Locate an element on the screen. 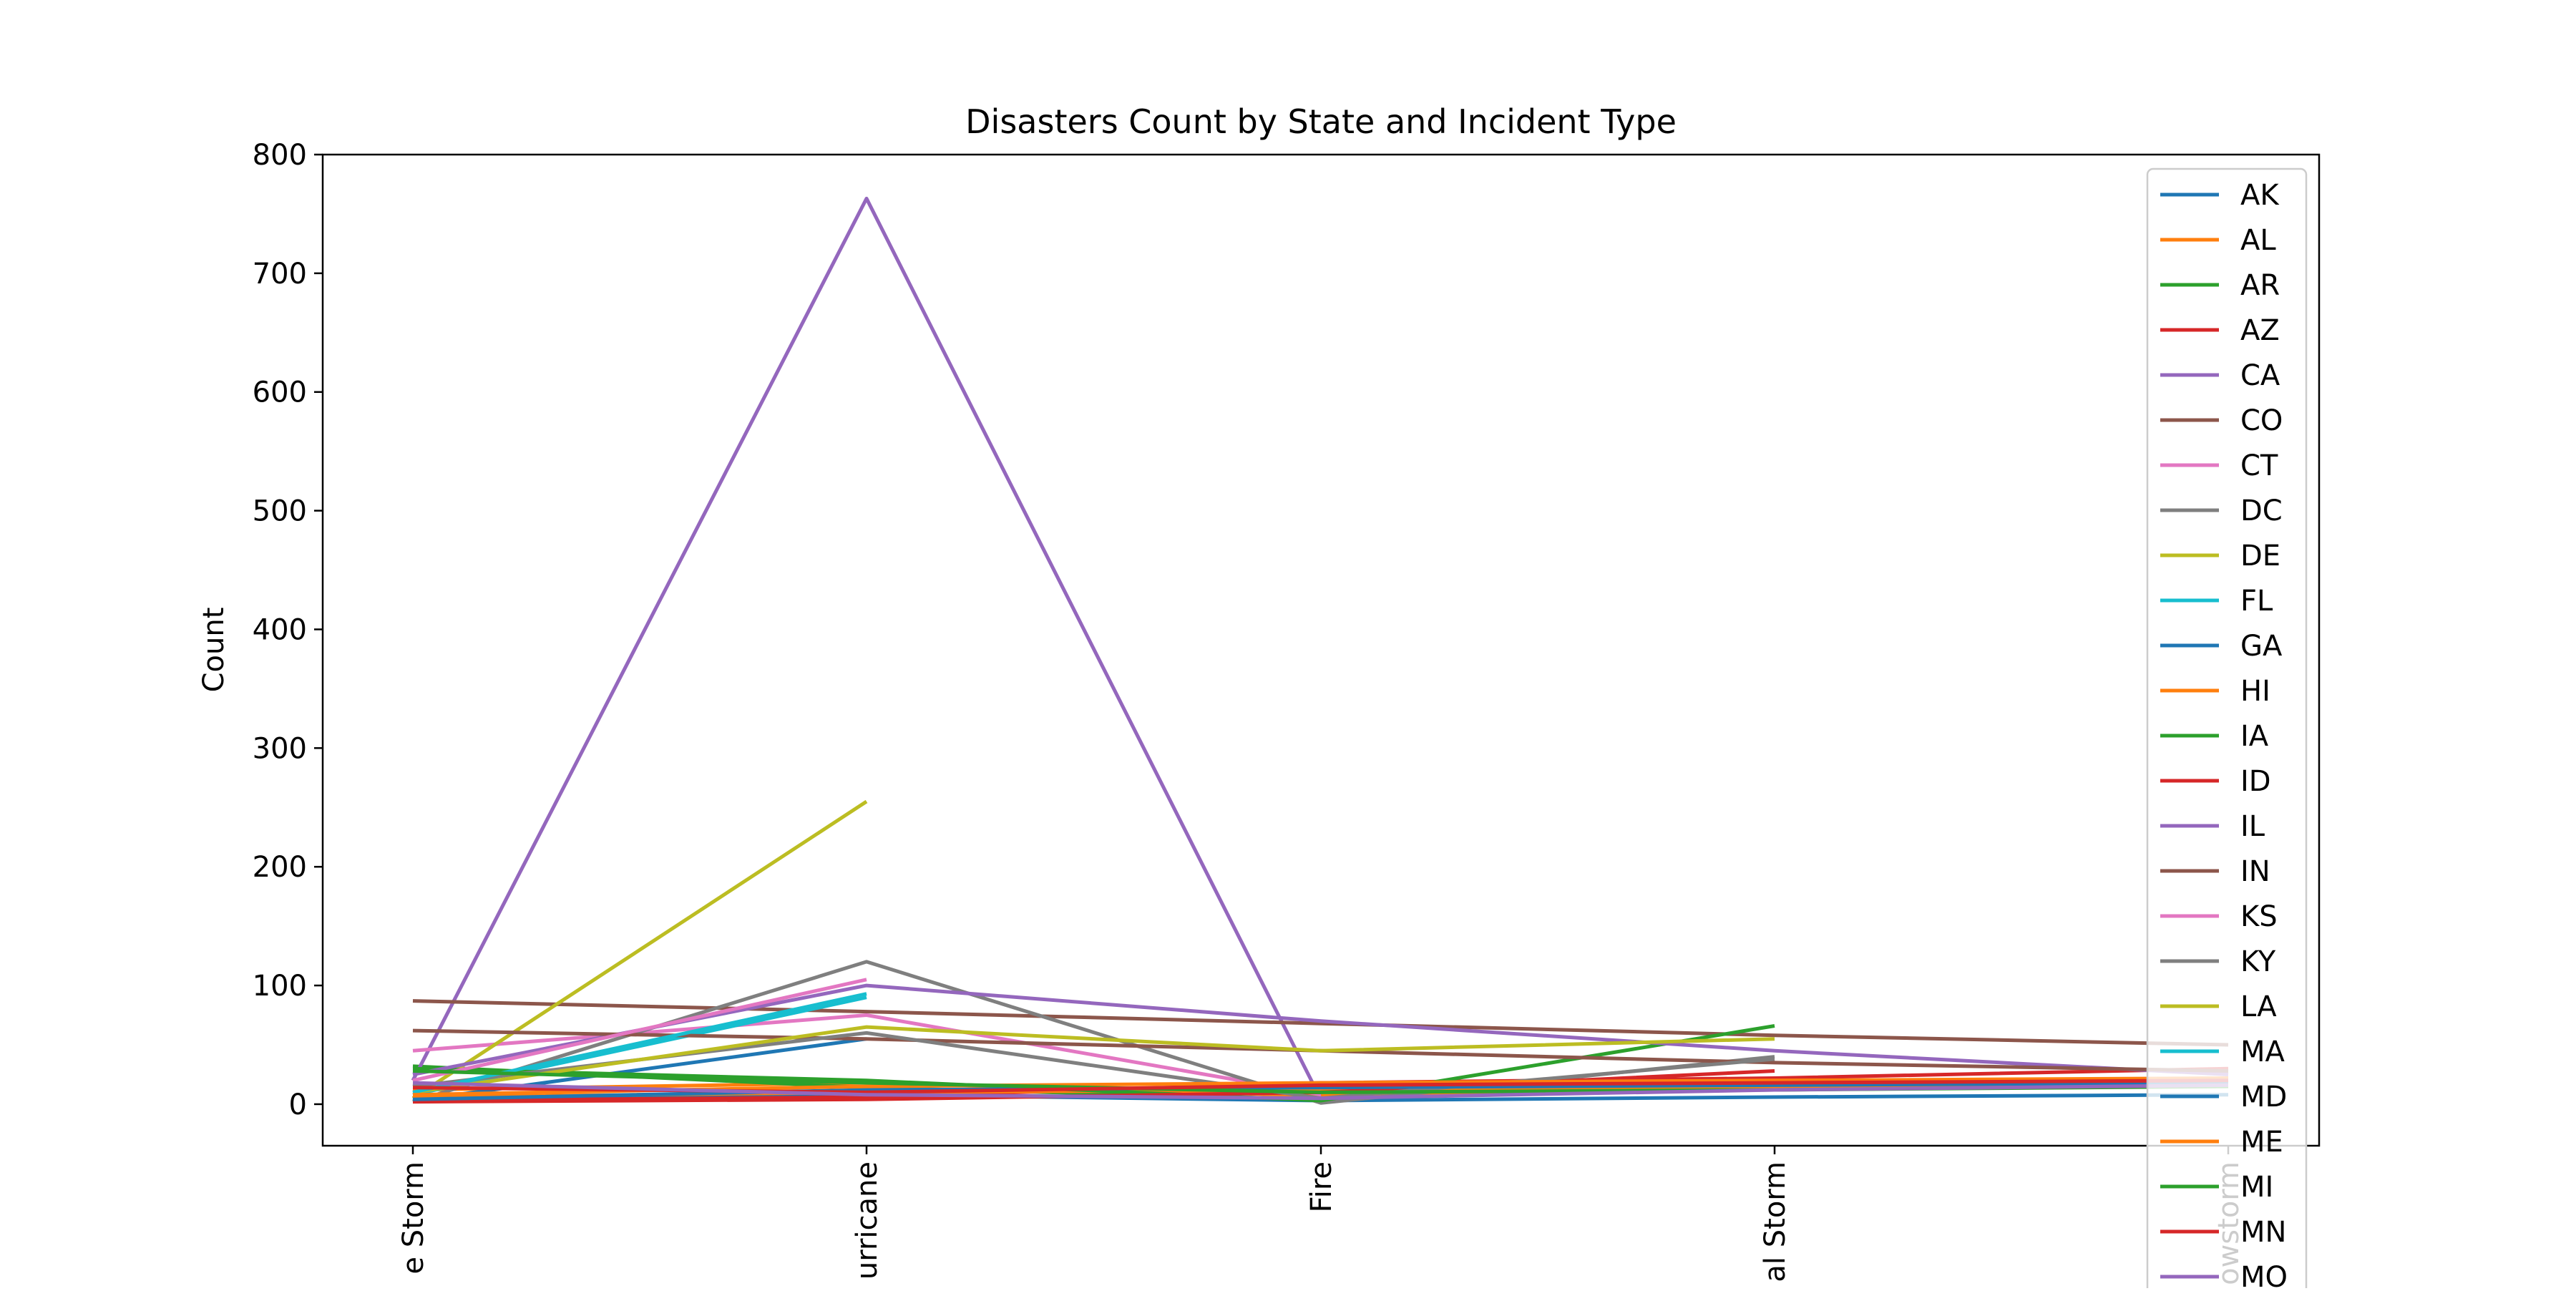 The image size is (2576, 1291). legend-box is located at coordinates (2227, 729).